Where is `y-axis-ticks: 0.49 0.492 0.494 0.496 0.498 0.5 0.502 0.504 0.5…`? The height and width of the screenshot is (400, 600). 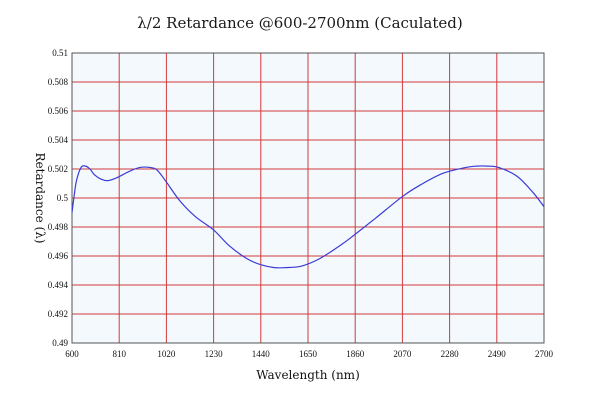
y-axis-ticks: 0.49 0.492 0.494 0.496 0.498 0.5 0.502 0.504 0.5… is located at coordinates (58, 198).